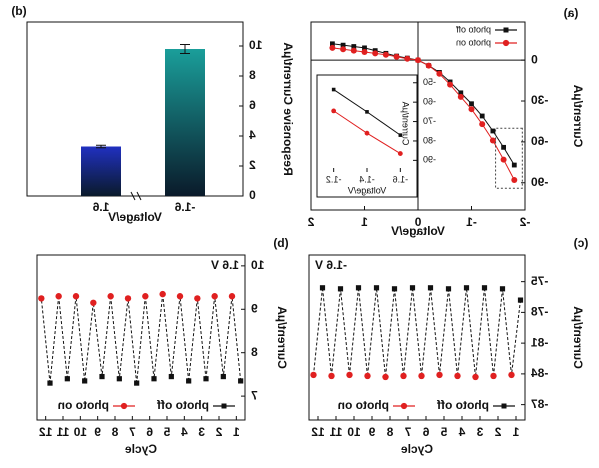 This screenshot has height=468, width=599. What do you see at coordinates (363, 405) in the screenshot?
I see `legend-label: photo on` at bounding box center [363, 405].